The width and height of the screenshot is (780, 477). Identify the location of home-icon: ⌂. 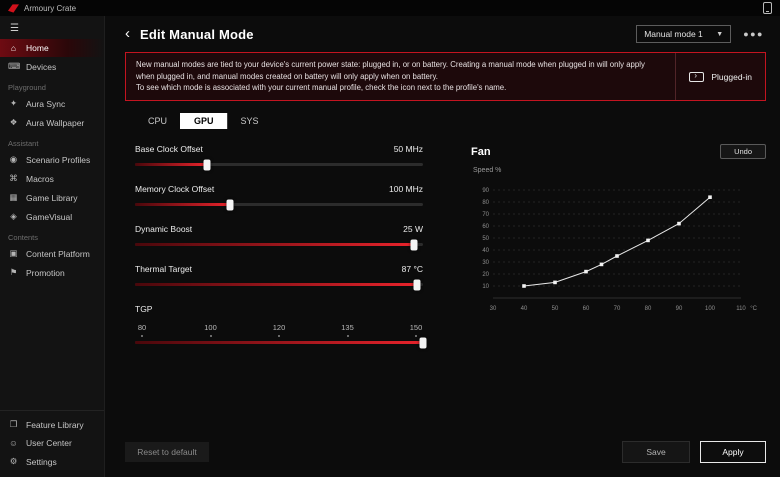
(13, 48).